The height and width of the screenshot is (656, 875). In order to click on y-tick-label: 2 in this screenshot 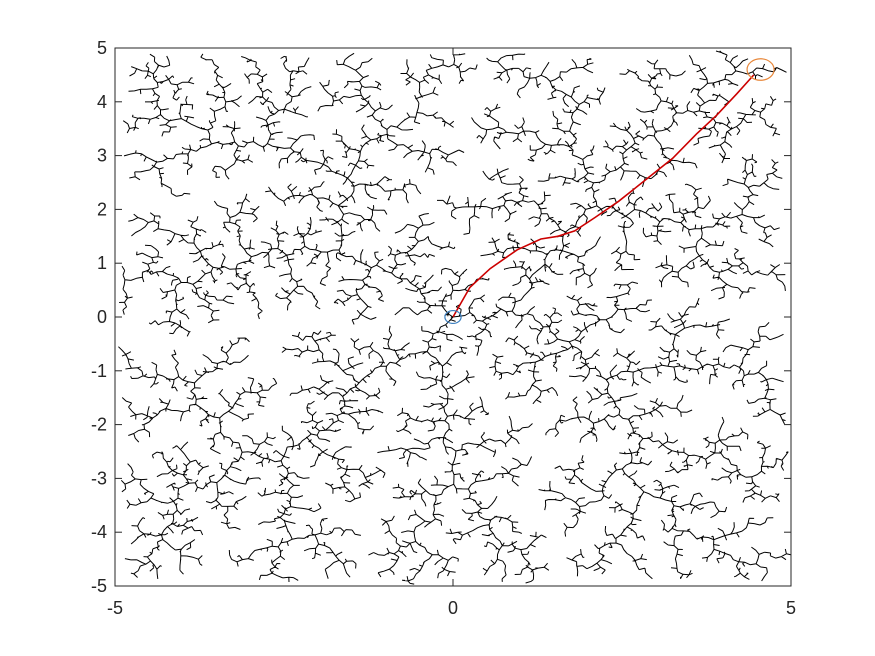, I will do `click(102, 209)`.